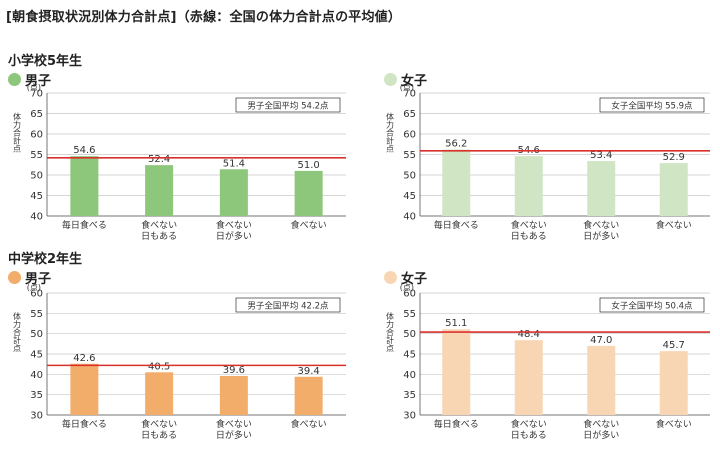 The width and height of the screenshot is (720, 451). I want to click on data-label: 42.6, so click(84, 358).